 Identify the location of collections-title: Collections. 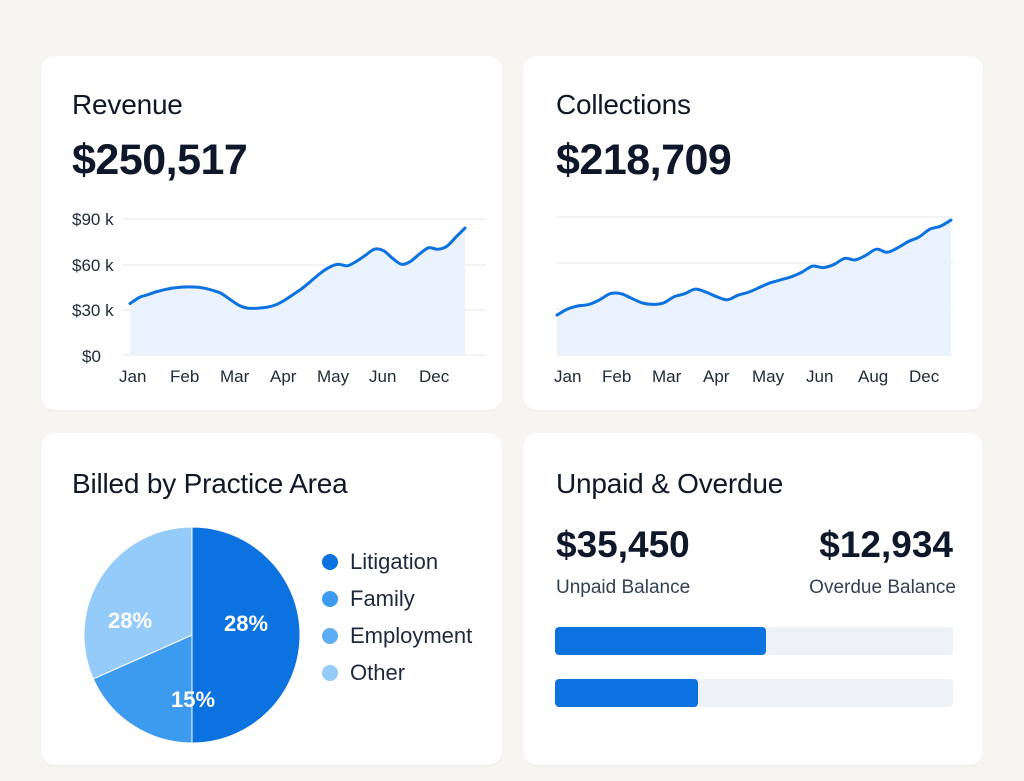
(623, 104).